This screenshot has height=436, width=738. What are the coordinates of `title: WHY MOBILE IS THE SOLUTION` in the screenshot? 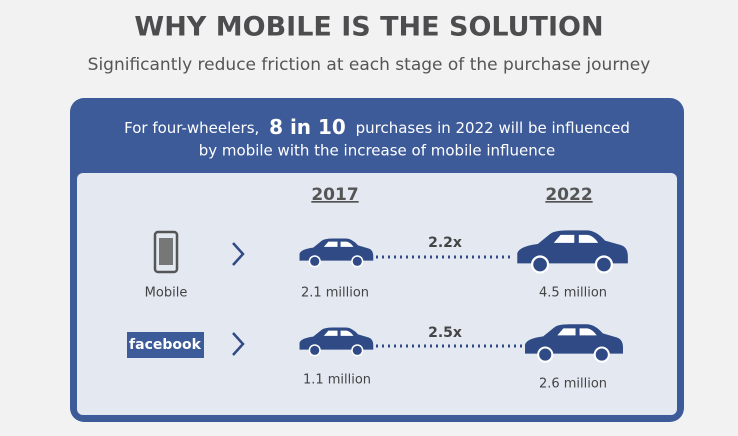 It's located at (368, 27).